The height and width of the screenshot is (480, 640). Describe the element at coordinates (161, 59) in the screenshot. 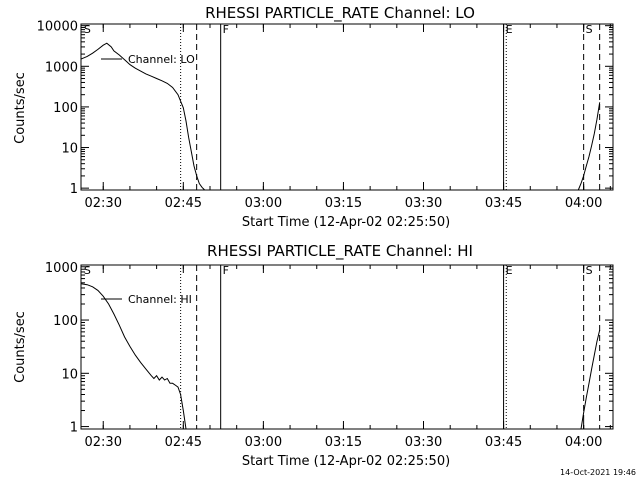

I see `legend-label-lo: Channel: LO` at that location.